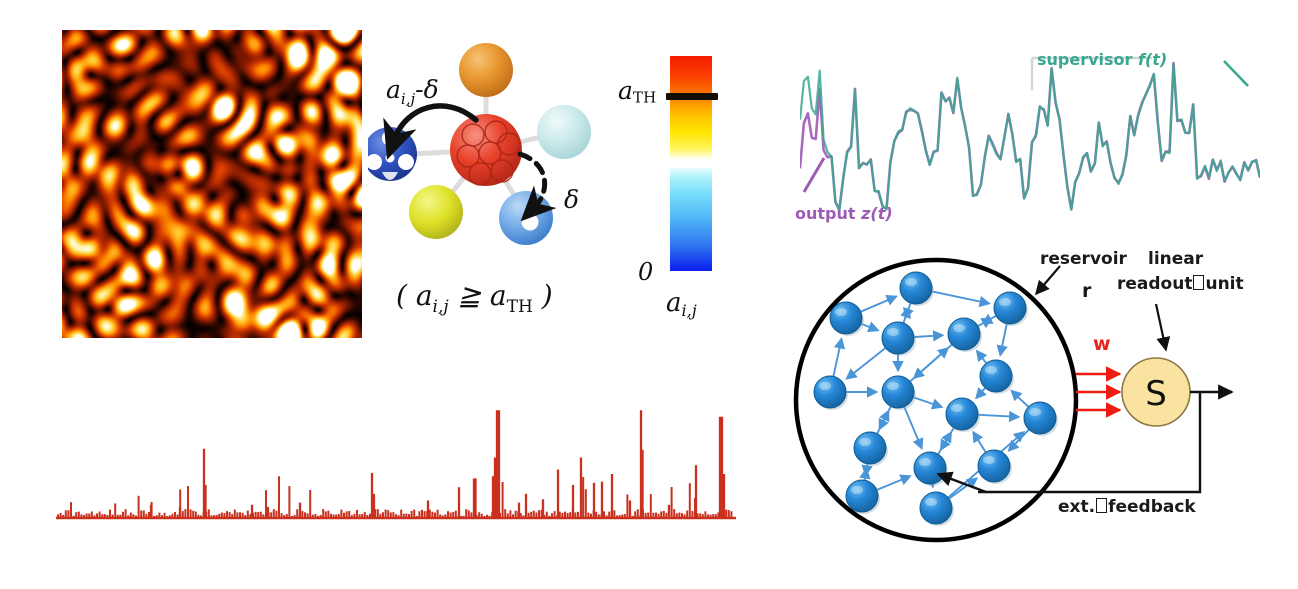 This screenshot has height=589, width=1298. I want to click on readout-leader, so click(1162, 327).